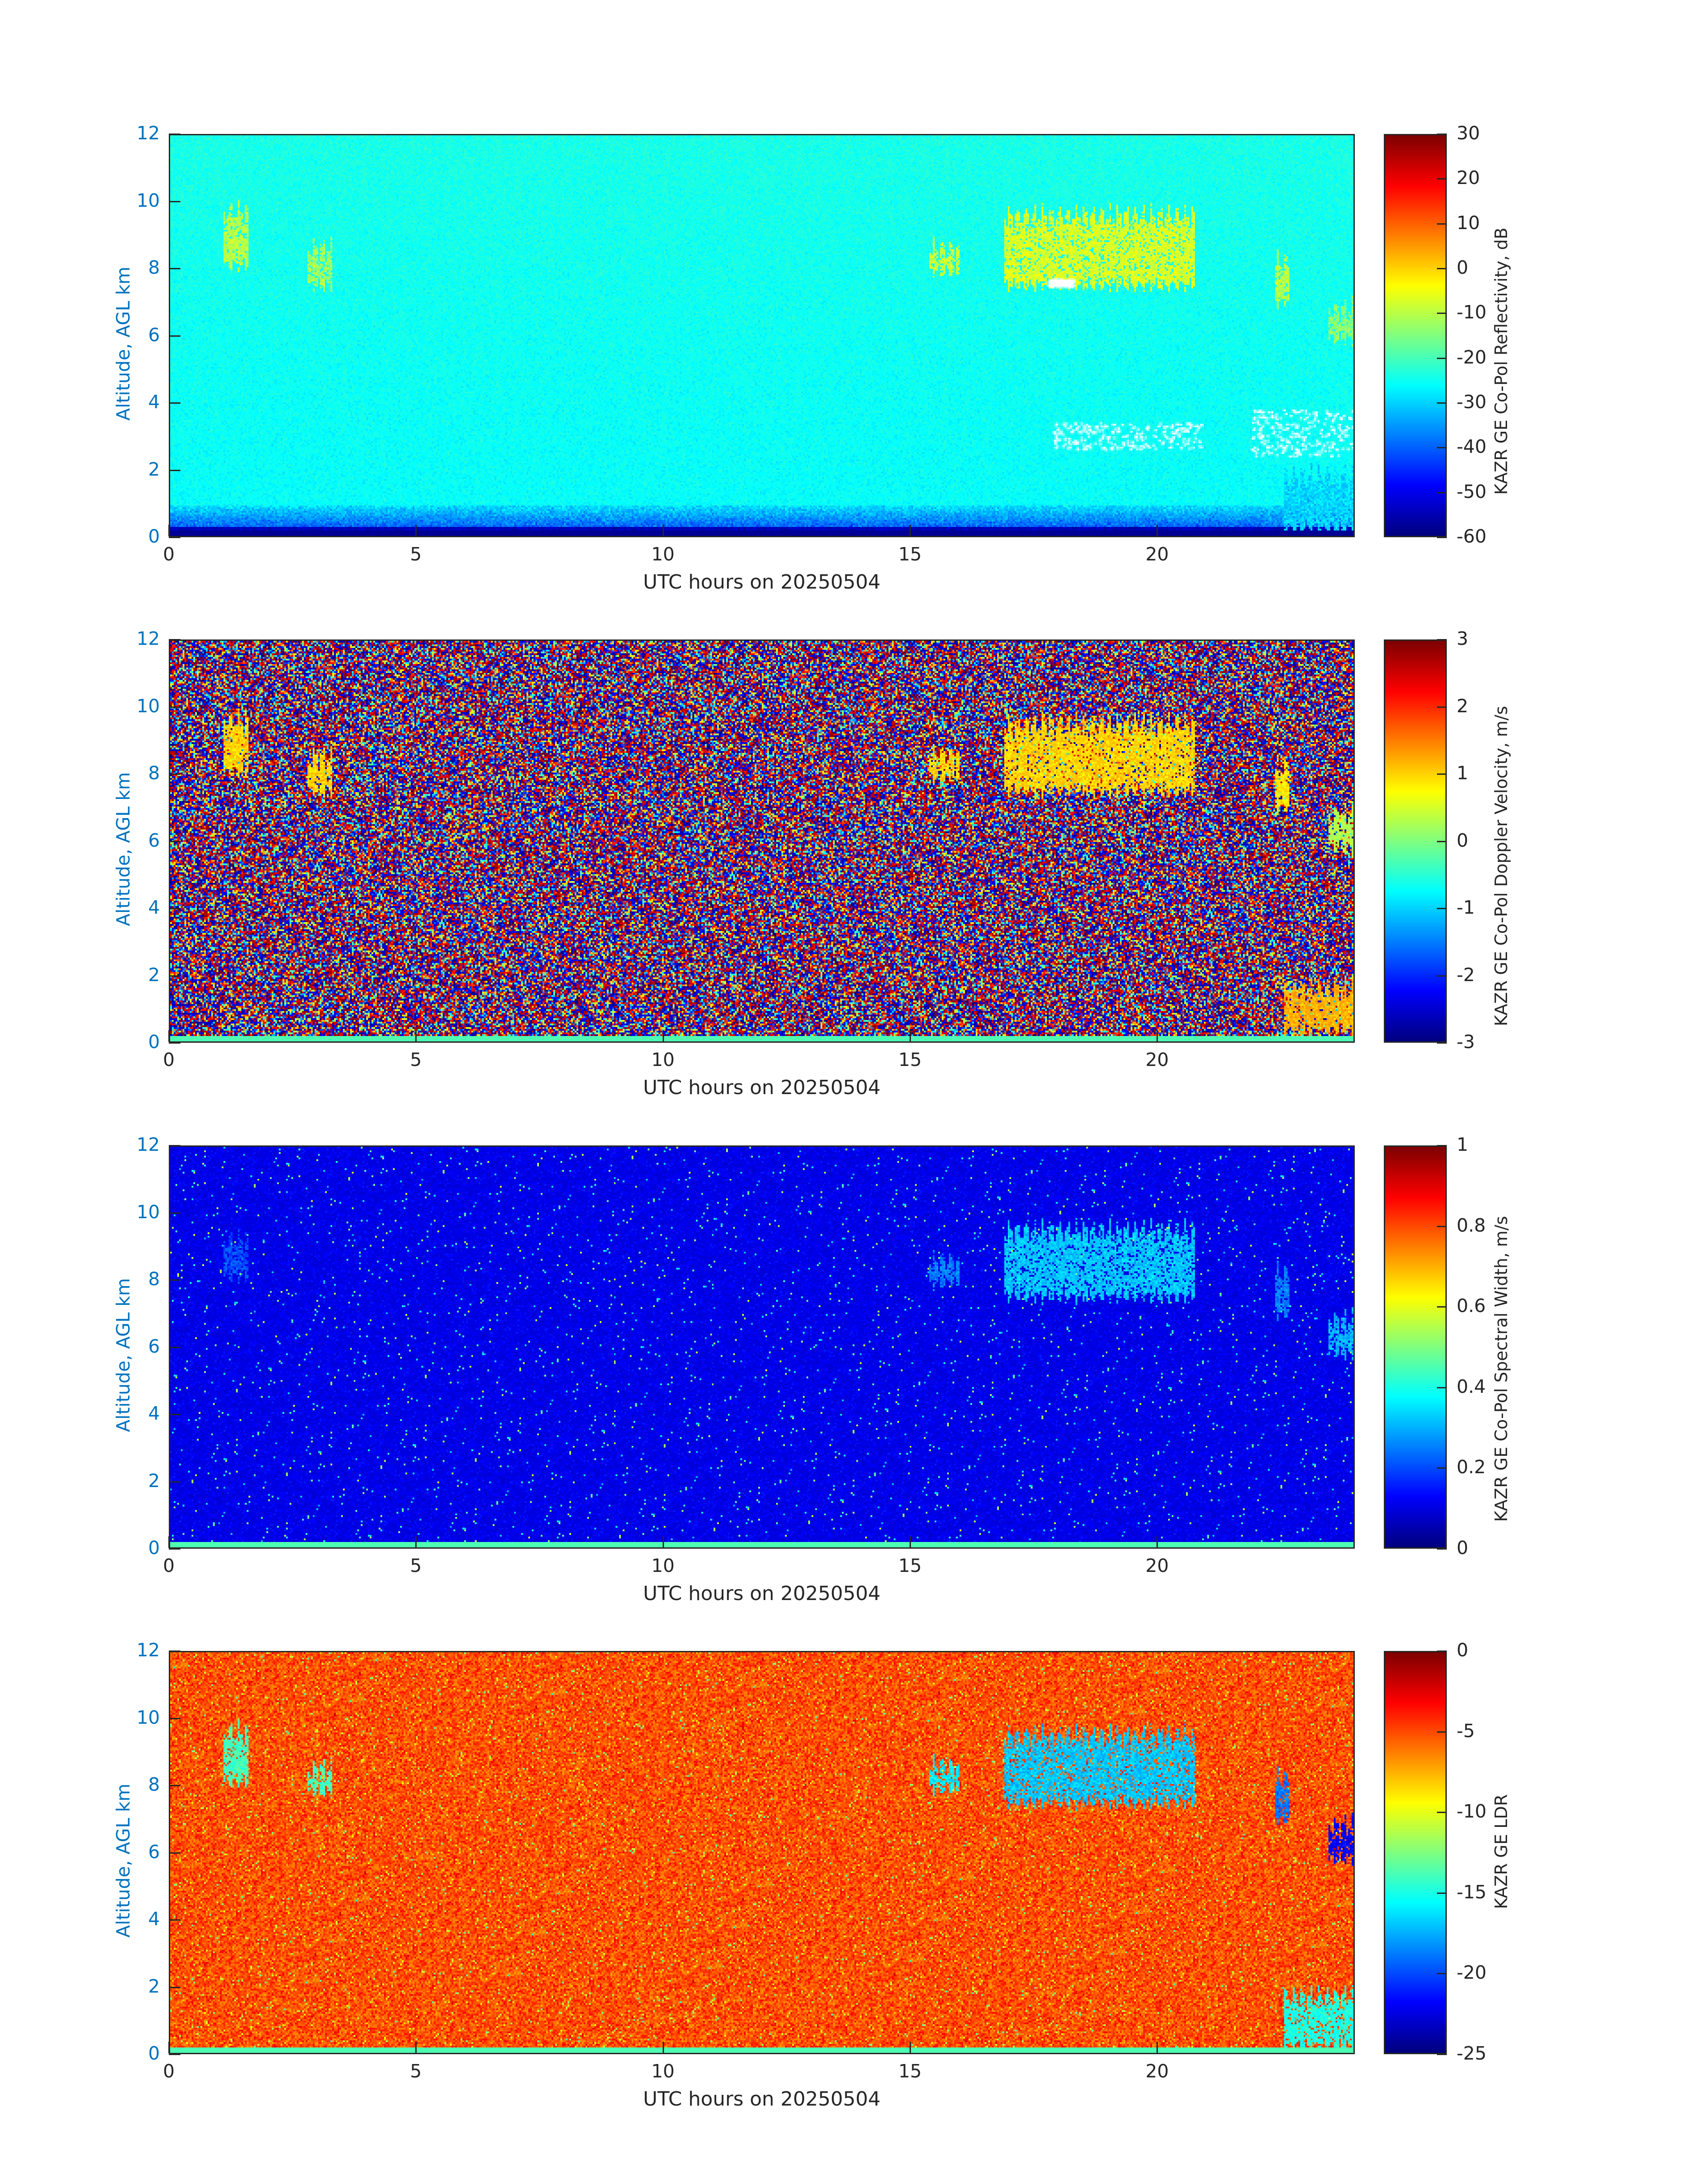 This screenshot has height=2177, width=1708. What do you see at coordinates (1468, 133) in the screenshot?
I see `colorbar-tick-label: 30` at bounding box center [1468, 133].